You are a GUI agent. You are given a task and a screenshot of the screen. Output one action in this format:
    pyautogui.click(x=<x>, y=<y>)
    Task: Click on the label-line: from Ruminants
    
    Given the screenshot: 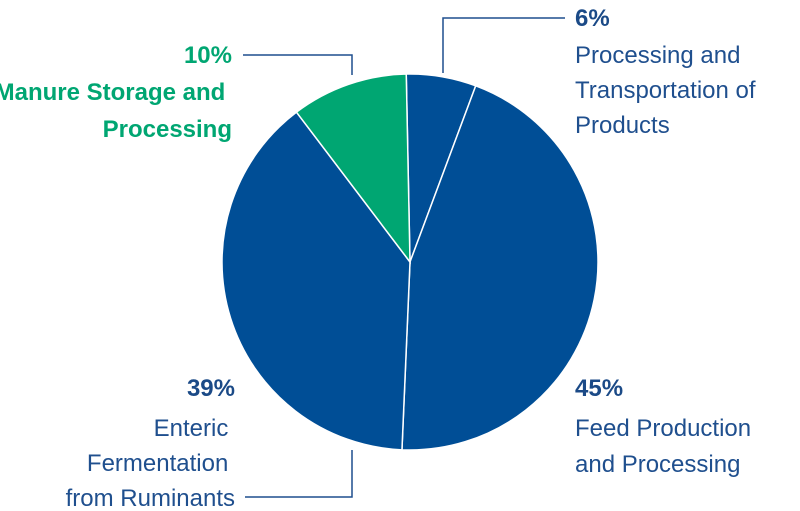 What is the action you would take?
    pyautogui.click(x=150, y=498)
    